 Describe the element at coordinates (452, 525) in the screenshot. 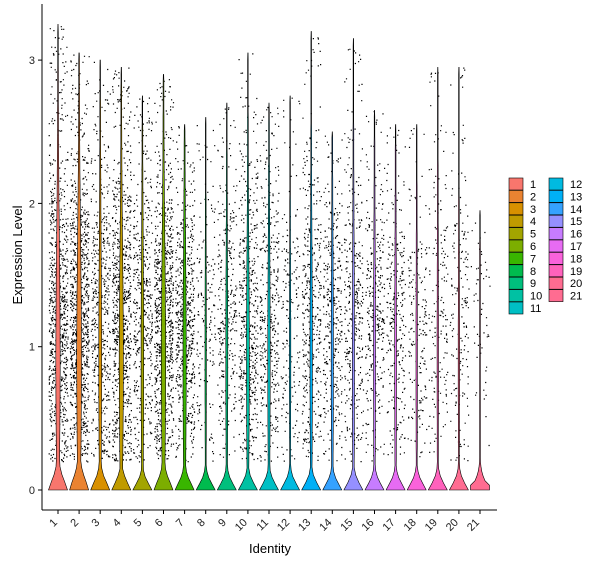

I see `x-tick-label: 20` at that location.